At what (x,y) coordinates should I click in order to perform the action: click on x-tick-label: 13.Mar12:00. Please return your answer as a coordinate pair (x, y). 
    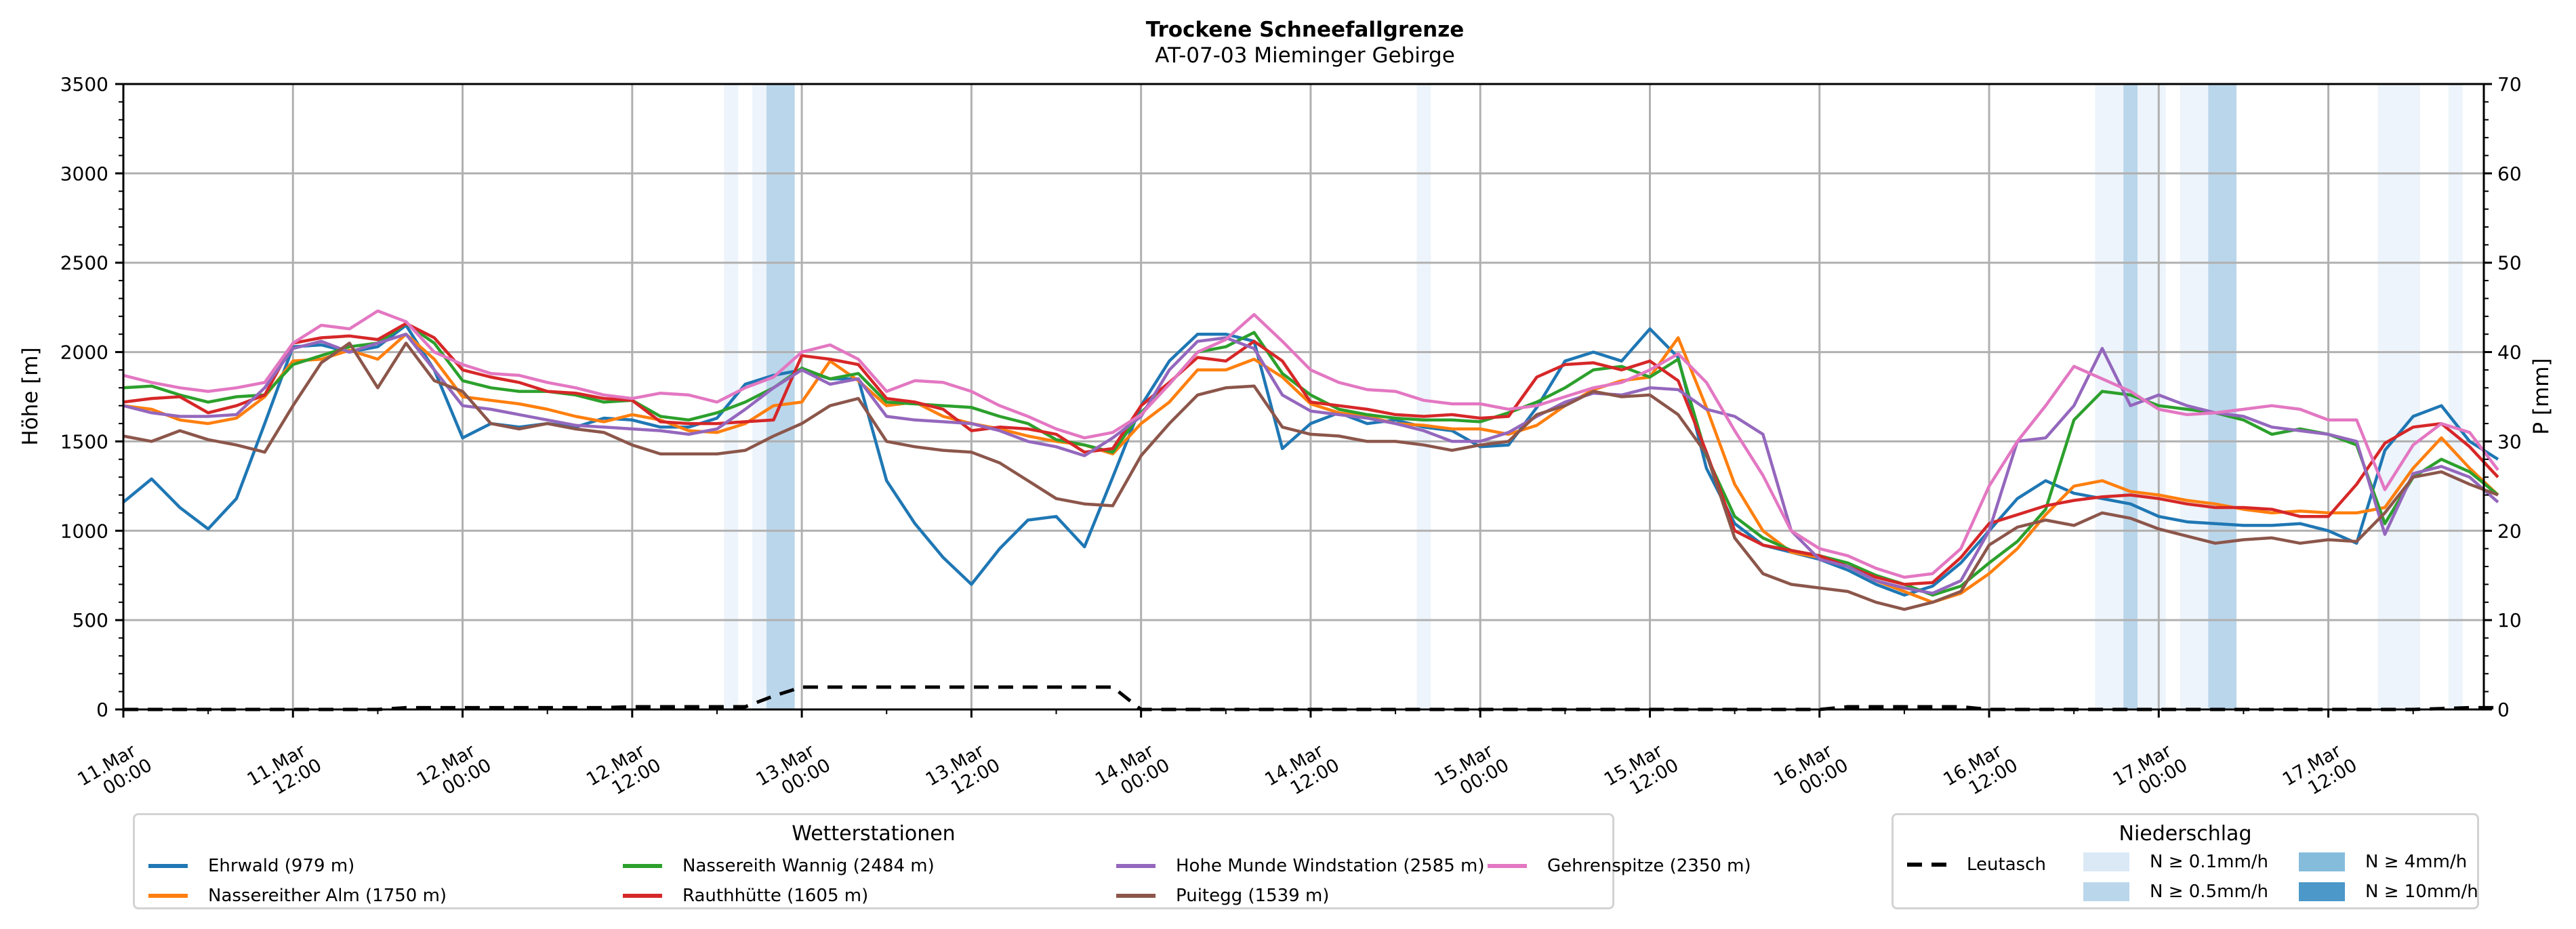
    Looking at the image, I should click on (963, 768).